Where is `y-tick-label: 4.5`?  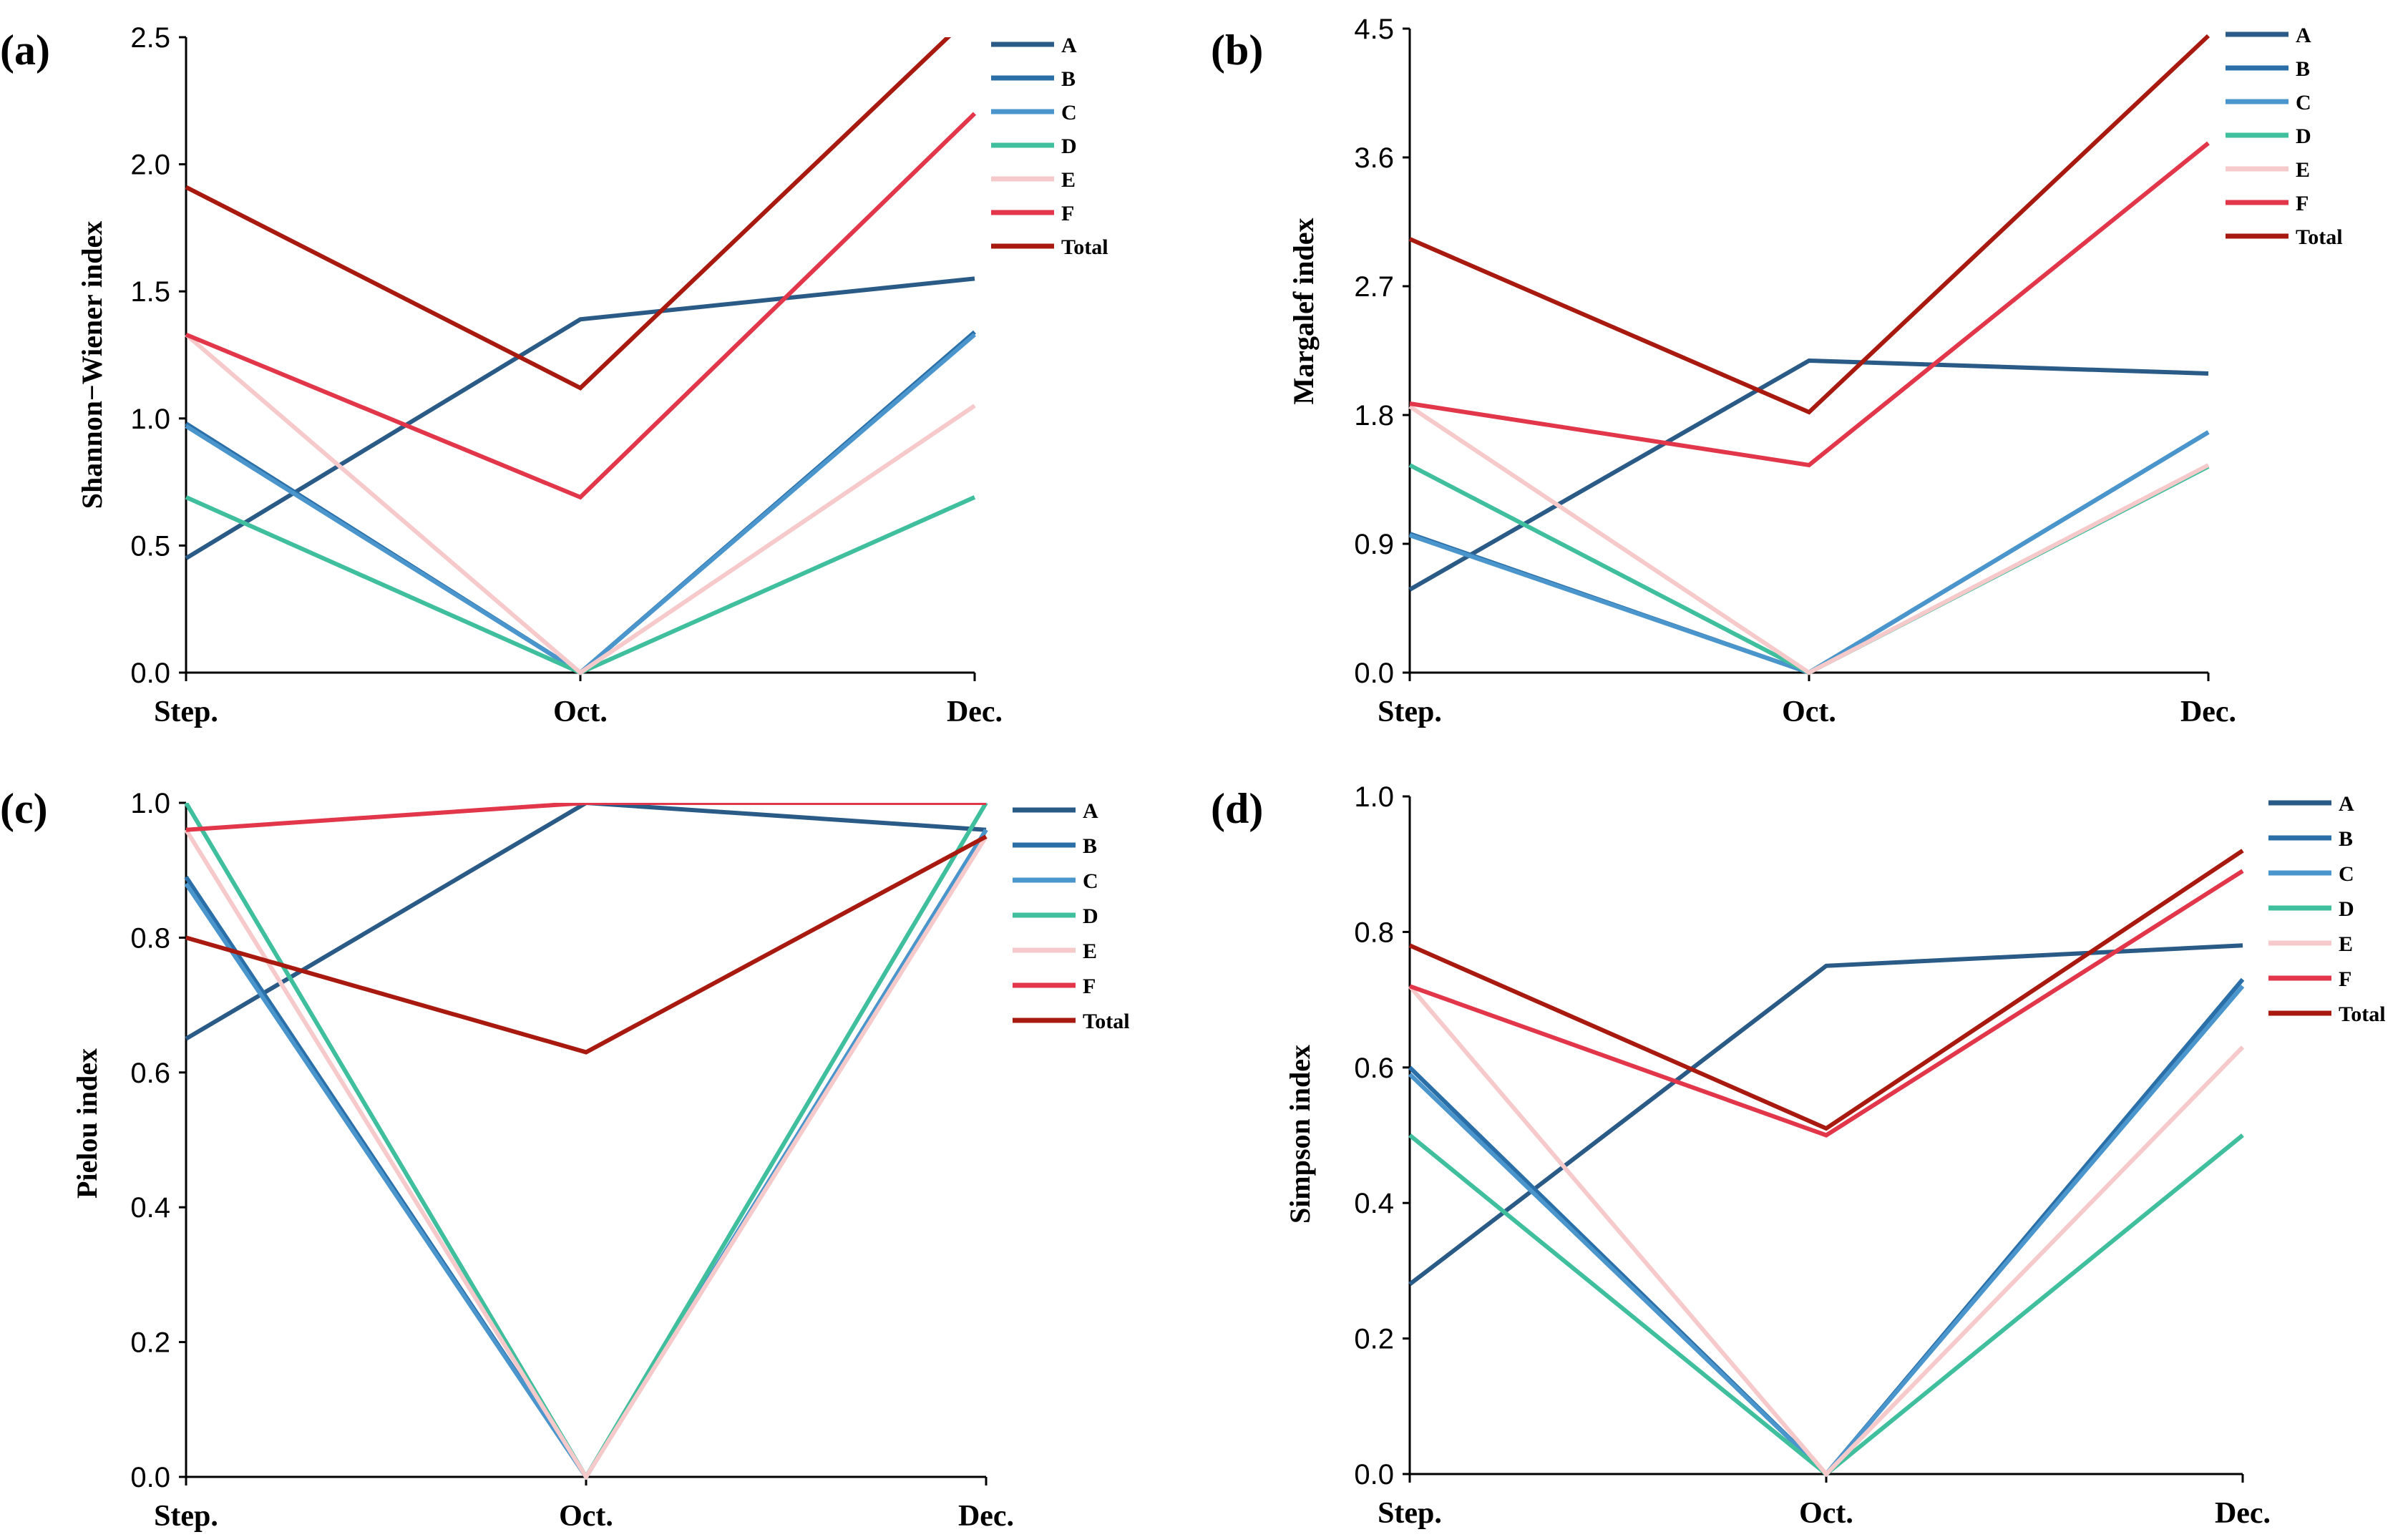 y-tick-label: 4.5 is located at coordinates (1374, 29).